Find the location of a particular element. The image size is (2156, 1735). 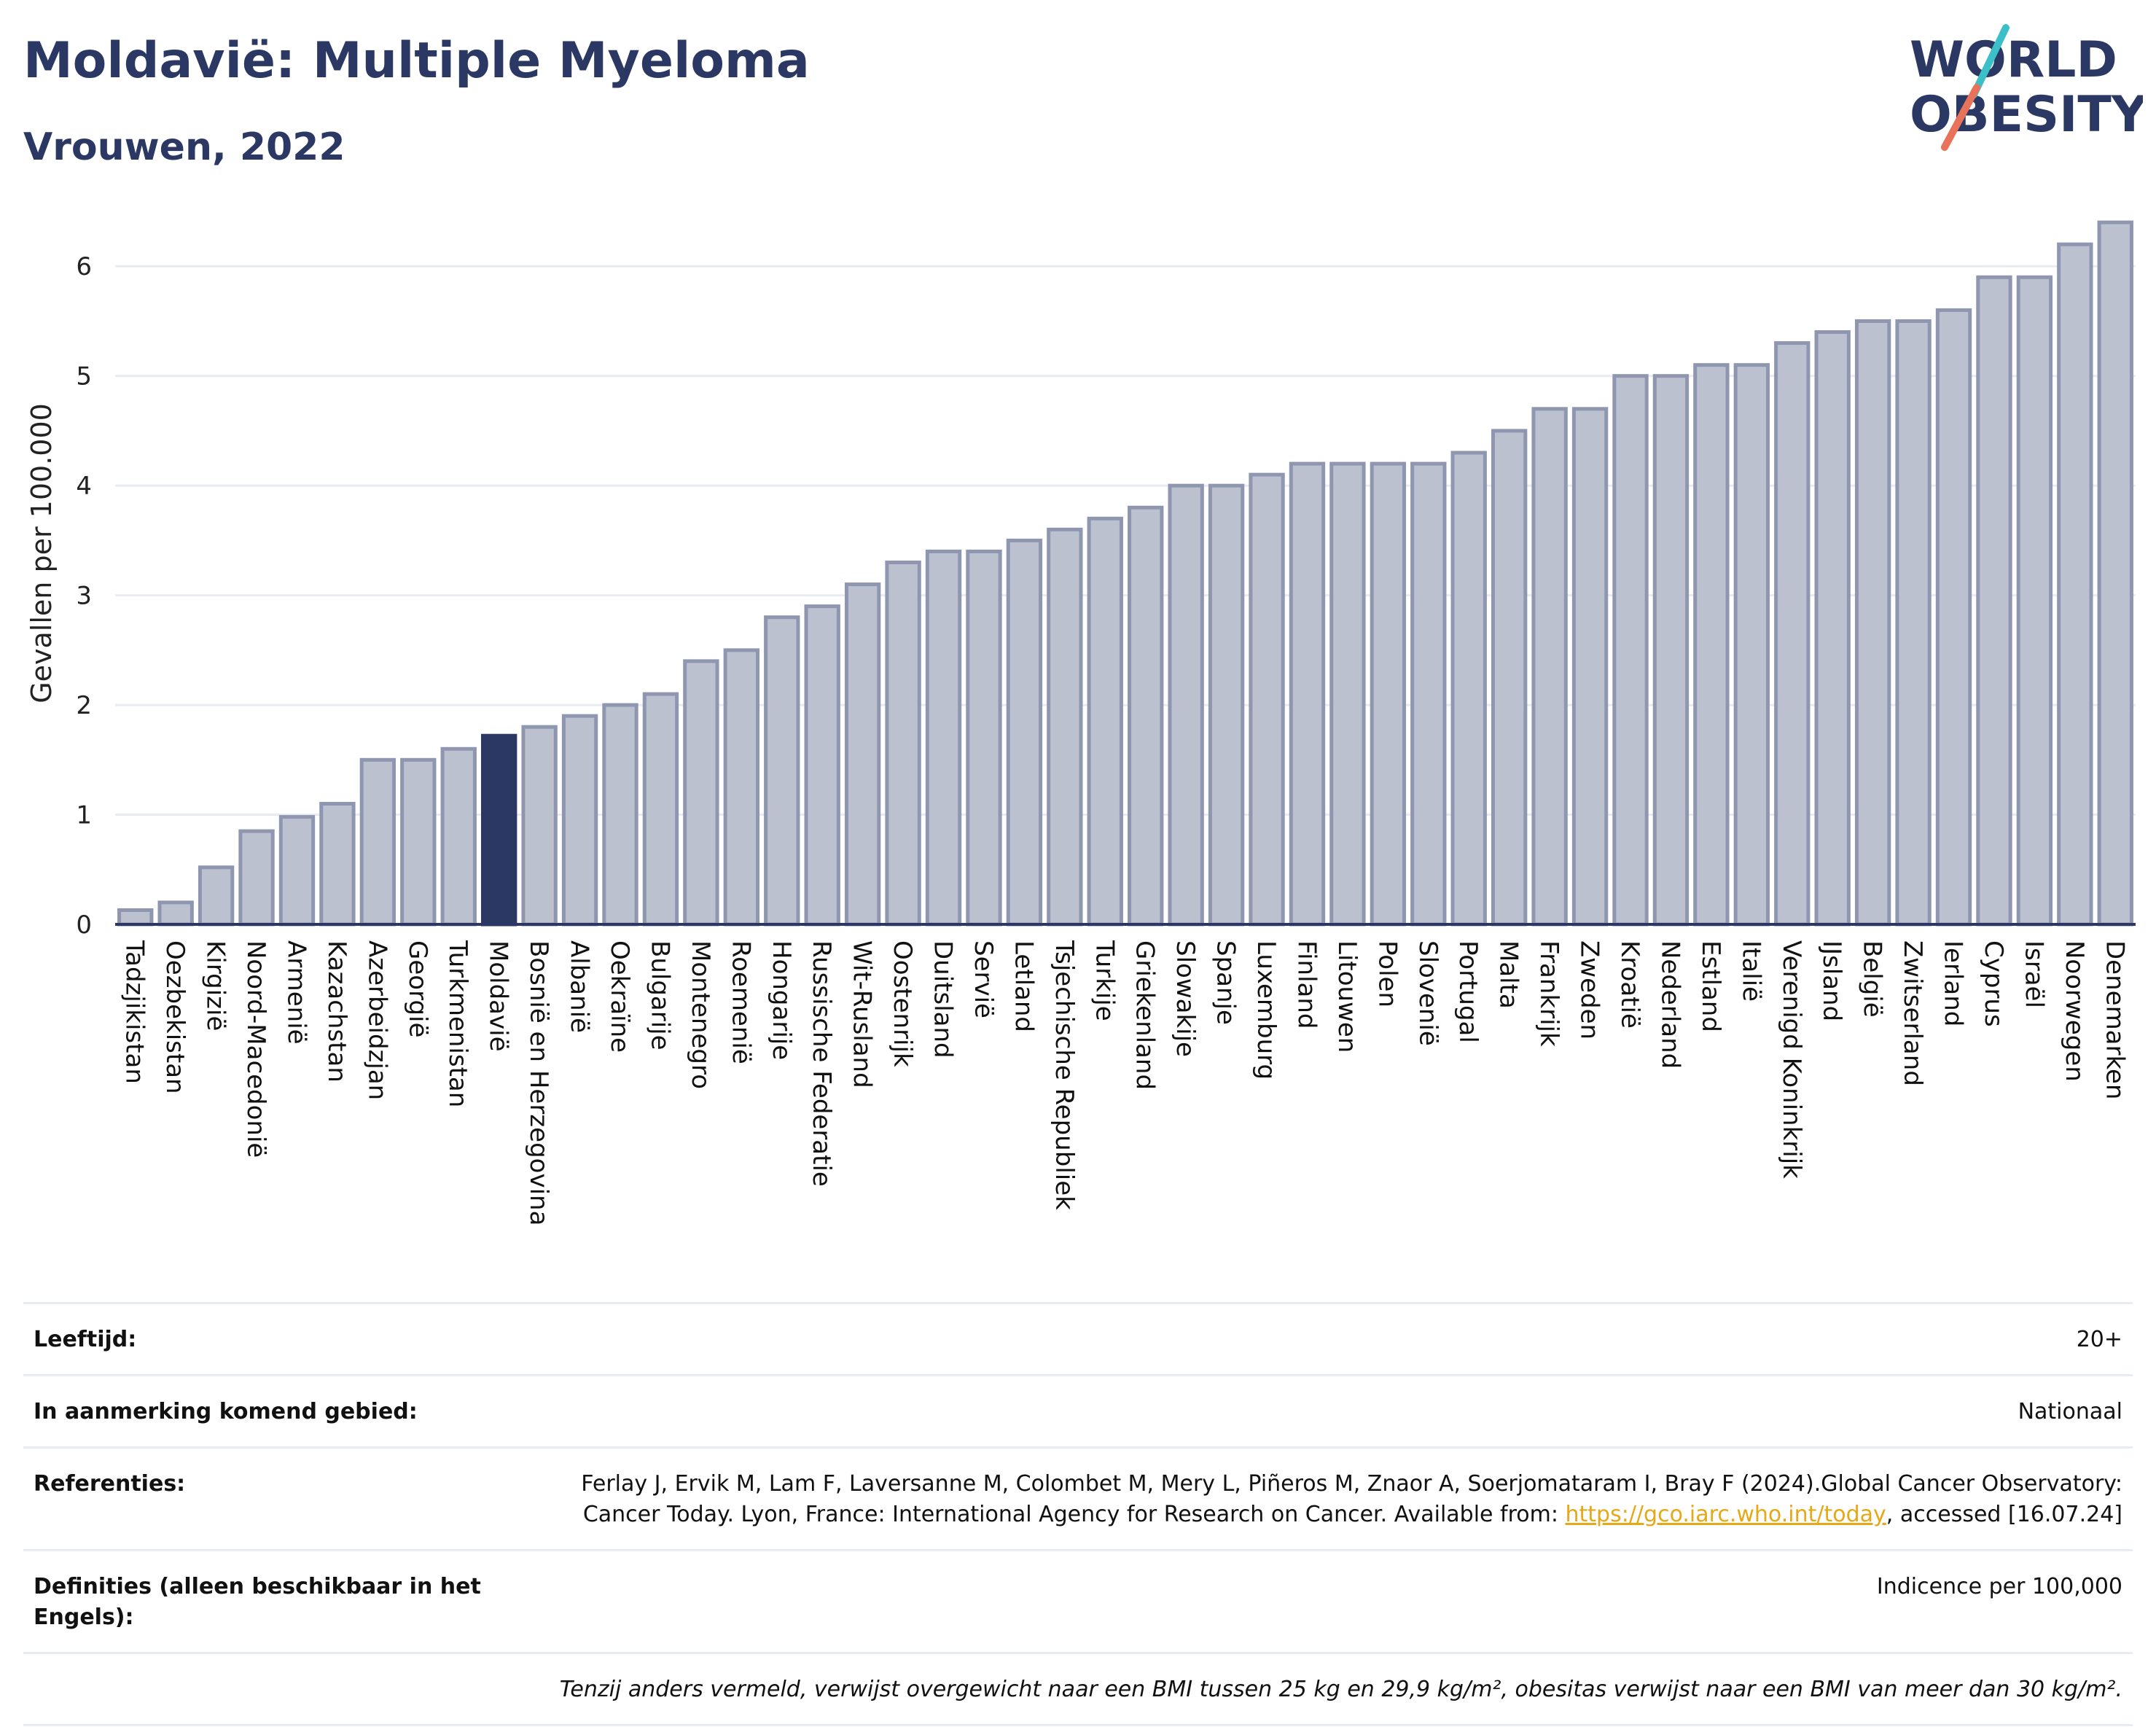

y-tick-label: 2 is located at coordinates (84, 705).